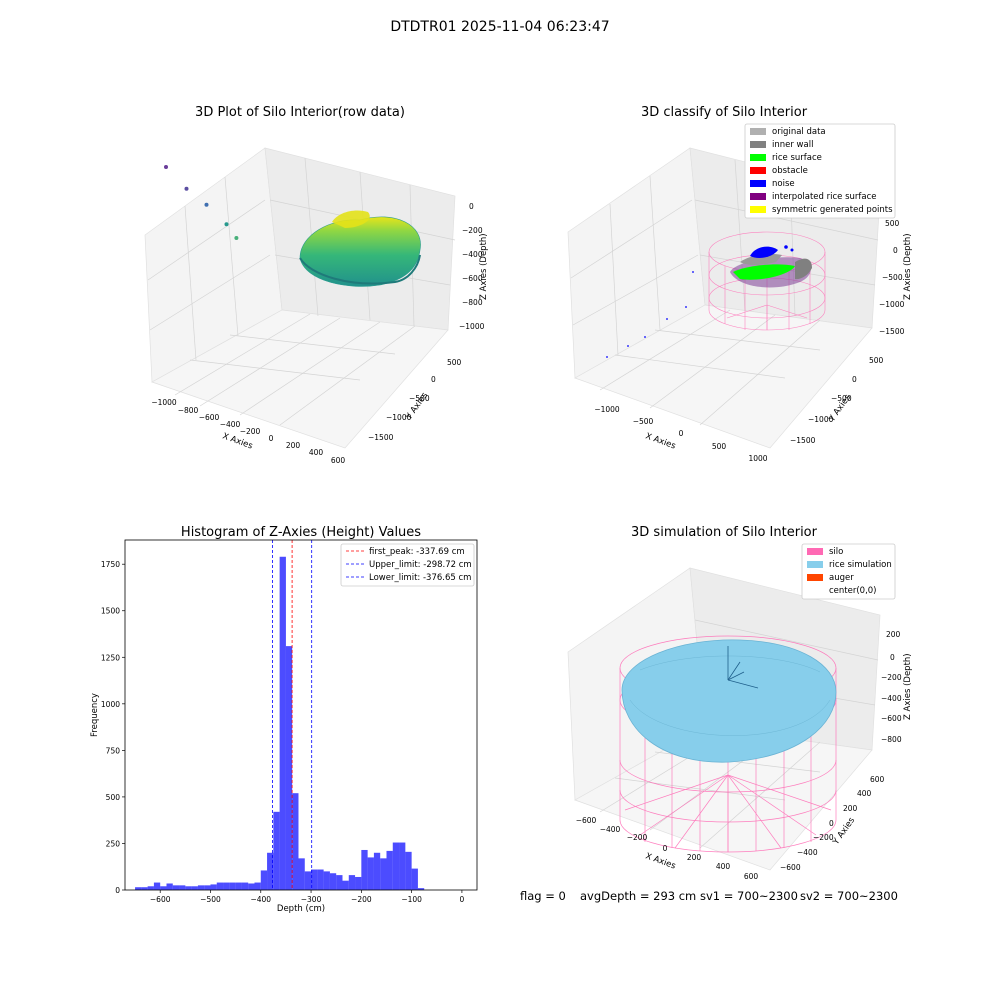 This screenshot has height=1000, width=1000. I want to click on x-tick: 400, so click(723, 866).